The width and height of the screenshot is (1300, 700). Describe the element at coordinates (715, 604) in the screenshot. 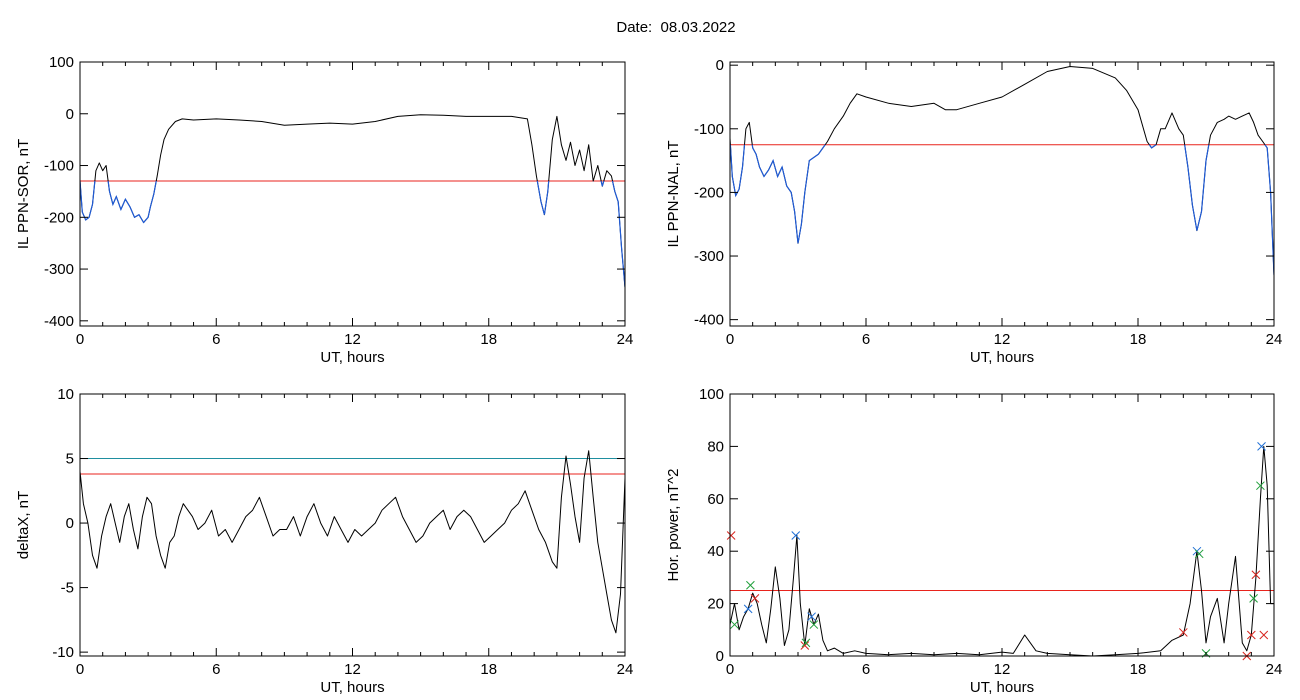

I see `y-tick-label: 20` at that location.